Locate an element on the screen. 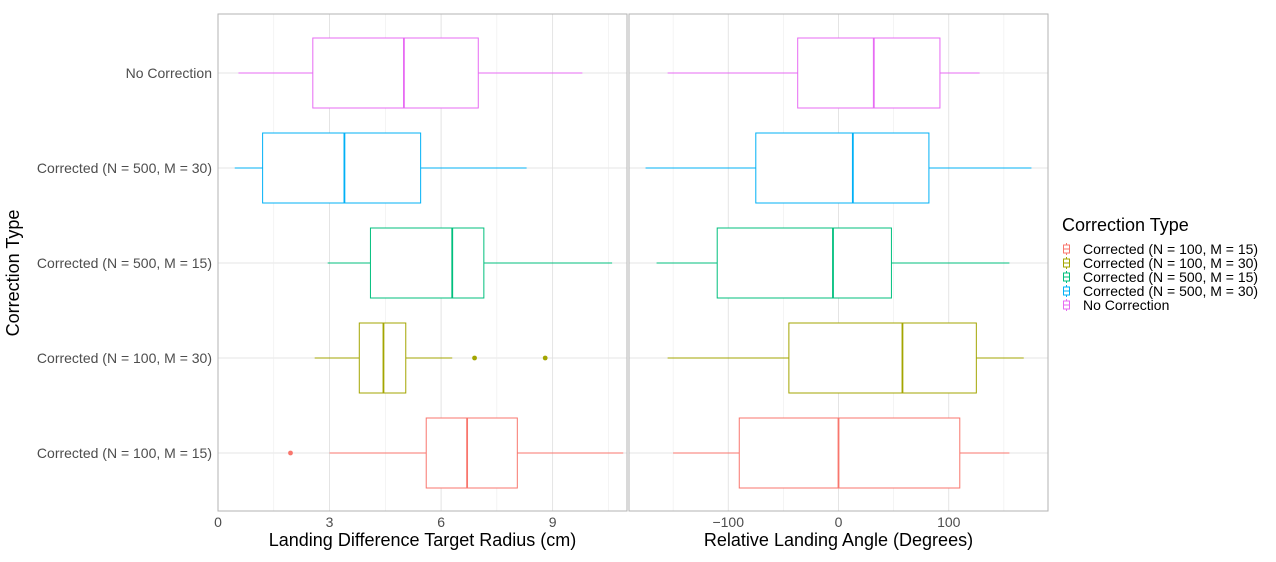 The image size is (1276, 562). legend-entry-label: Corrected (N = 500, M = 30) is located at coordinates (1170, 291).